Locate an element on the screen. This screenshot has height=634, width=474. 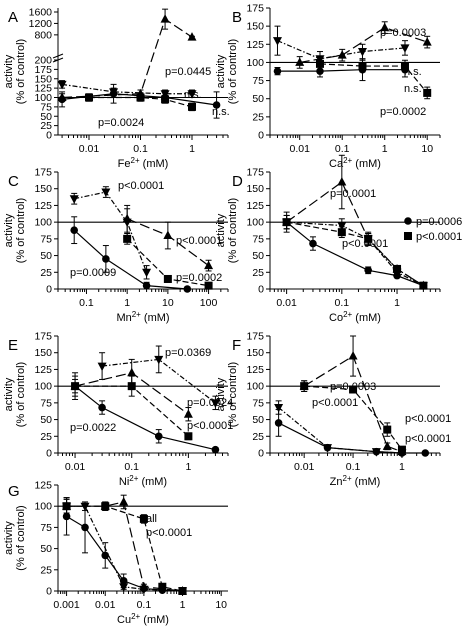
p-value-annotation: all is located at coordinates (151, 519).